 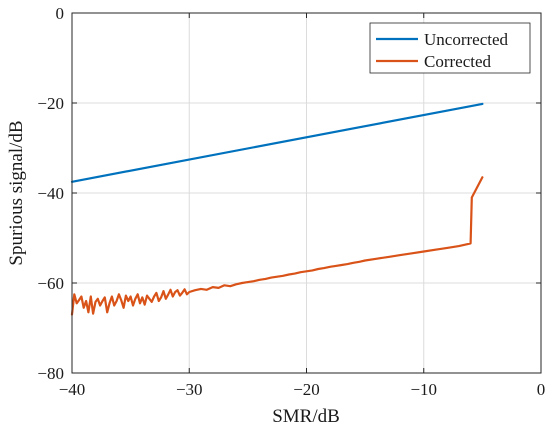 What do you see at coordinates (541, 389) in the screenshot?
I see `x-tick-label: 0` at bounding box center [541, 389].